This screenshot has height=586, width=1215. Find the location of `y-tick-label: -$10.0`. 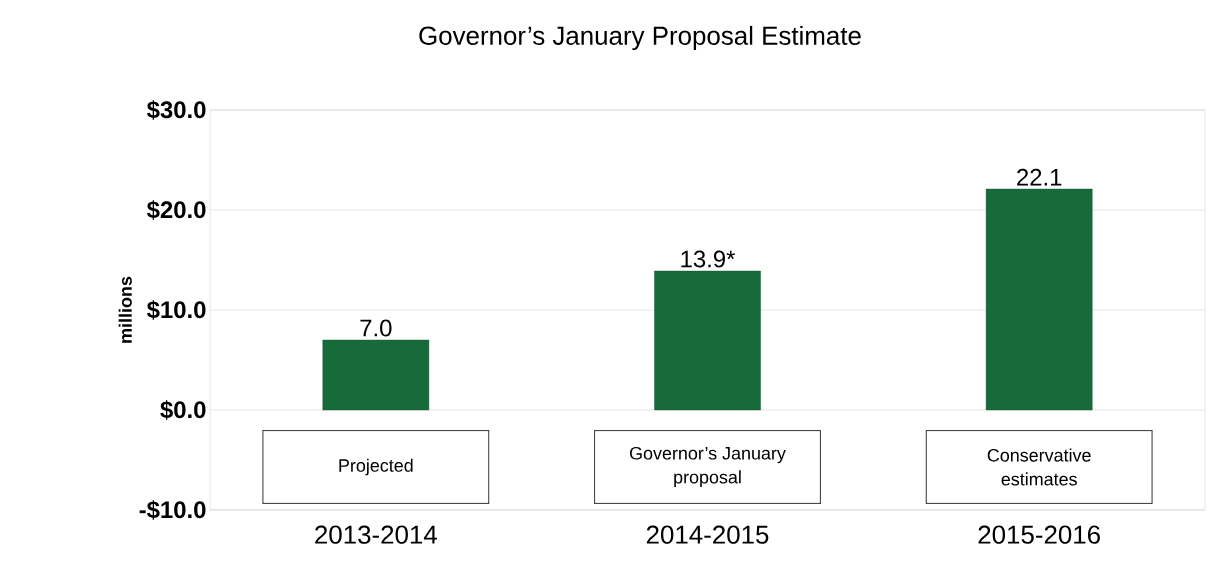

y-tick-label: -$10.0 is located at coordinates (172, 510).